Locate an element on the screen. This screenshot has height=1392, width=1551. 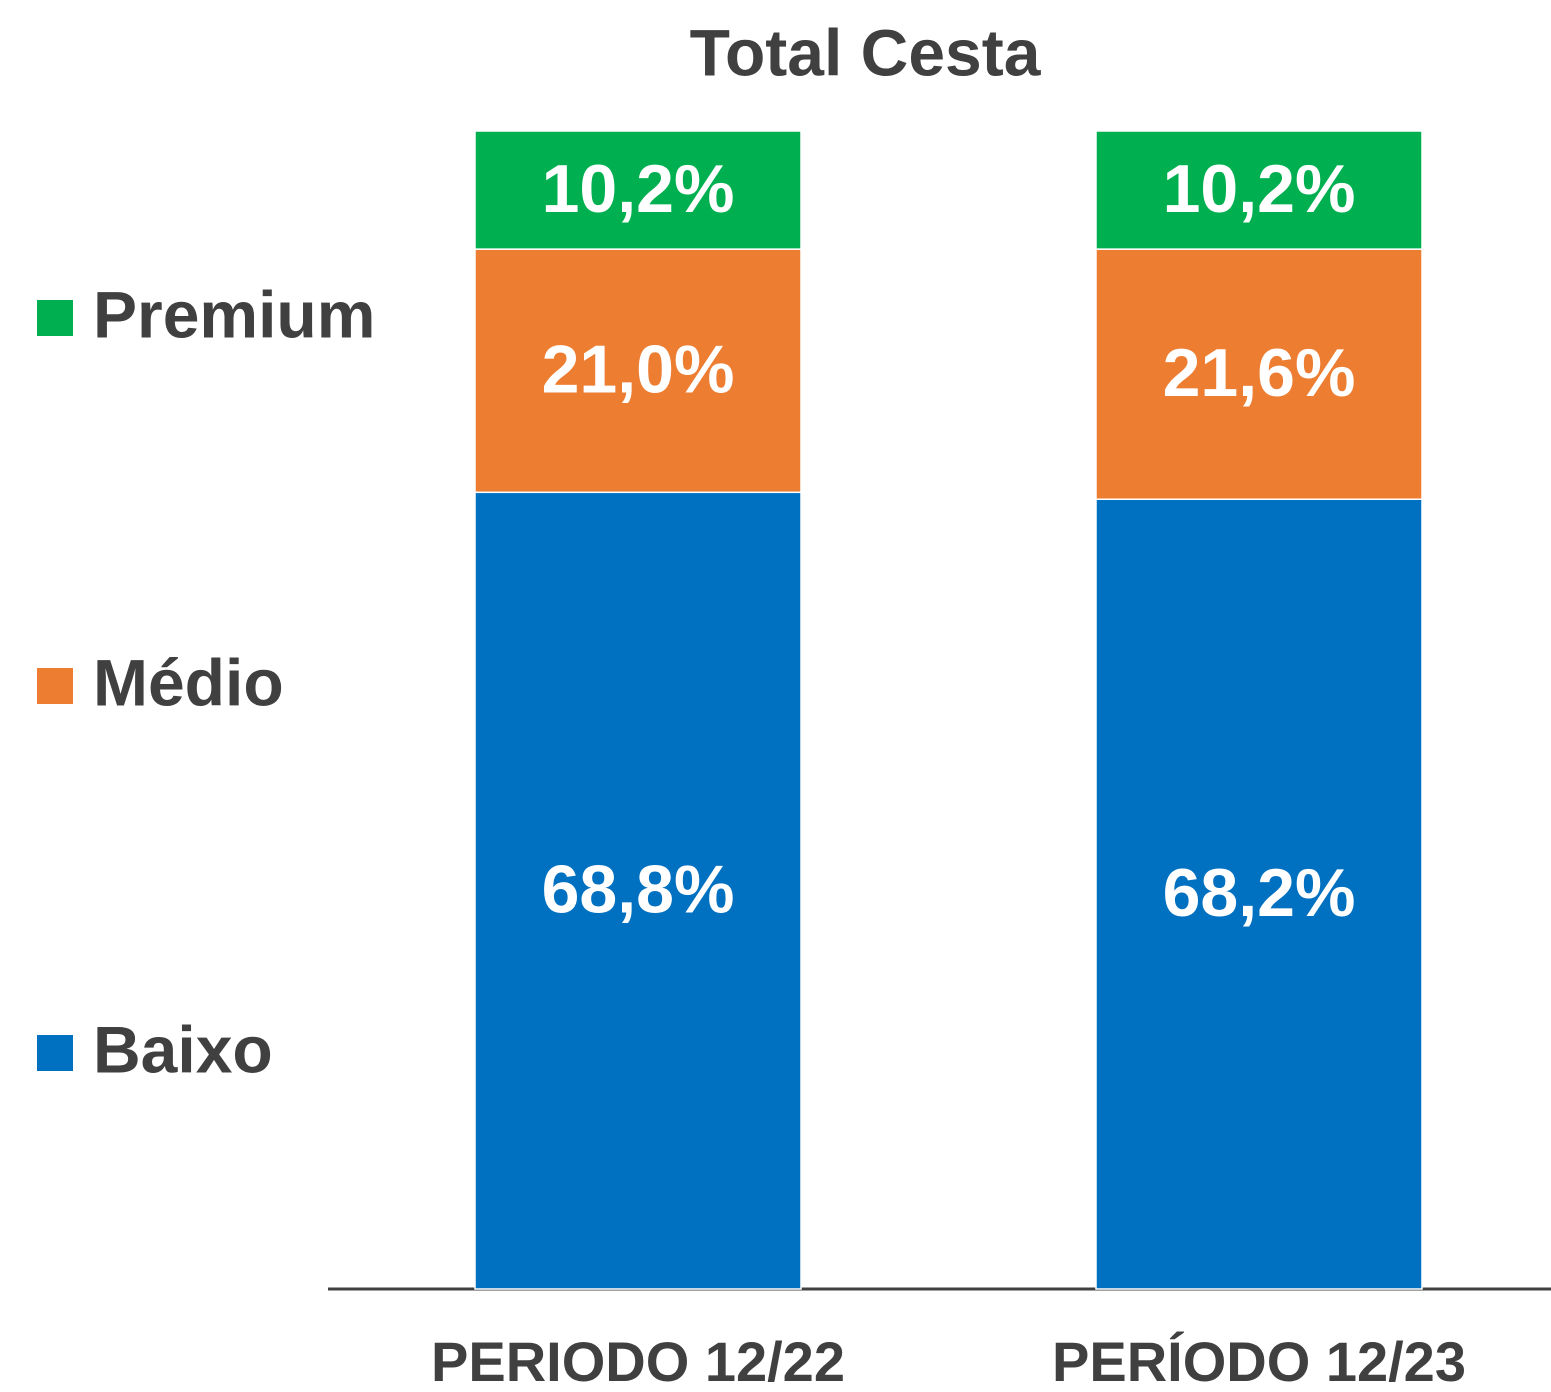
data-label: 68,2% is located at coordinates (1259, 893).